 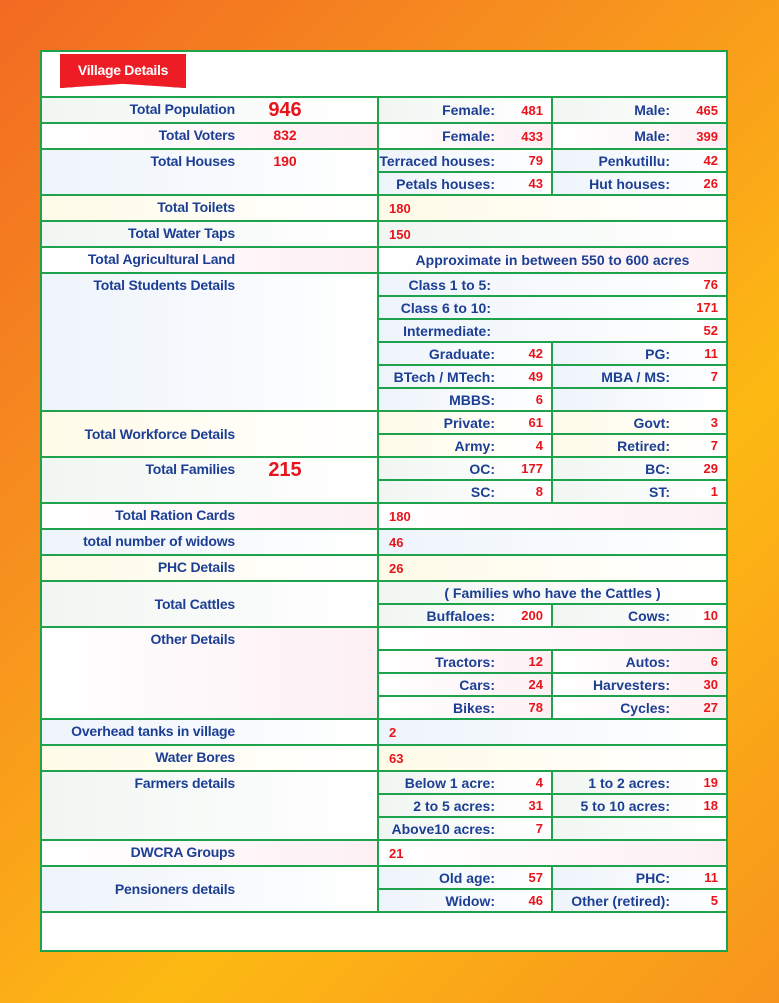 I want to click on section-label-cell: Total Voters 832, so click(x=210, y=136).